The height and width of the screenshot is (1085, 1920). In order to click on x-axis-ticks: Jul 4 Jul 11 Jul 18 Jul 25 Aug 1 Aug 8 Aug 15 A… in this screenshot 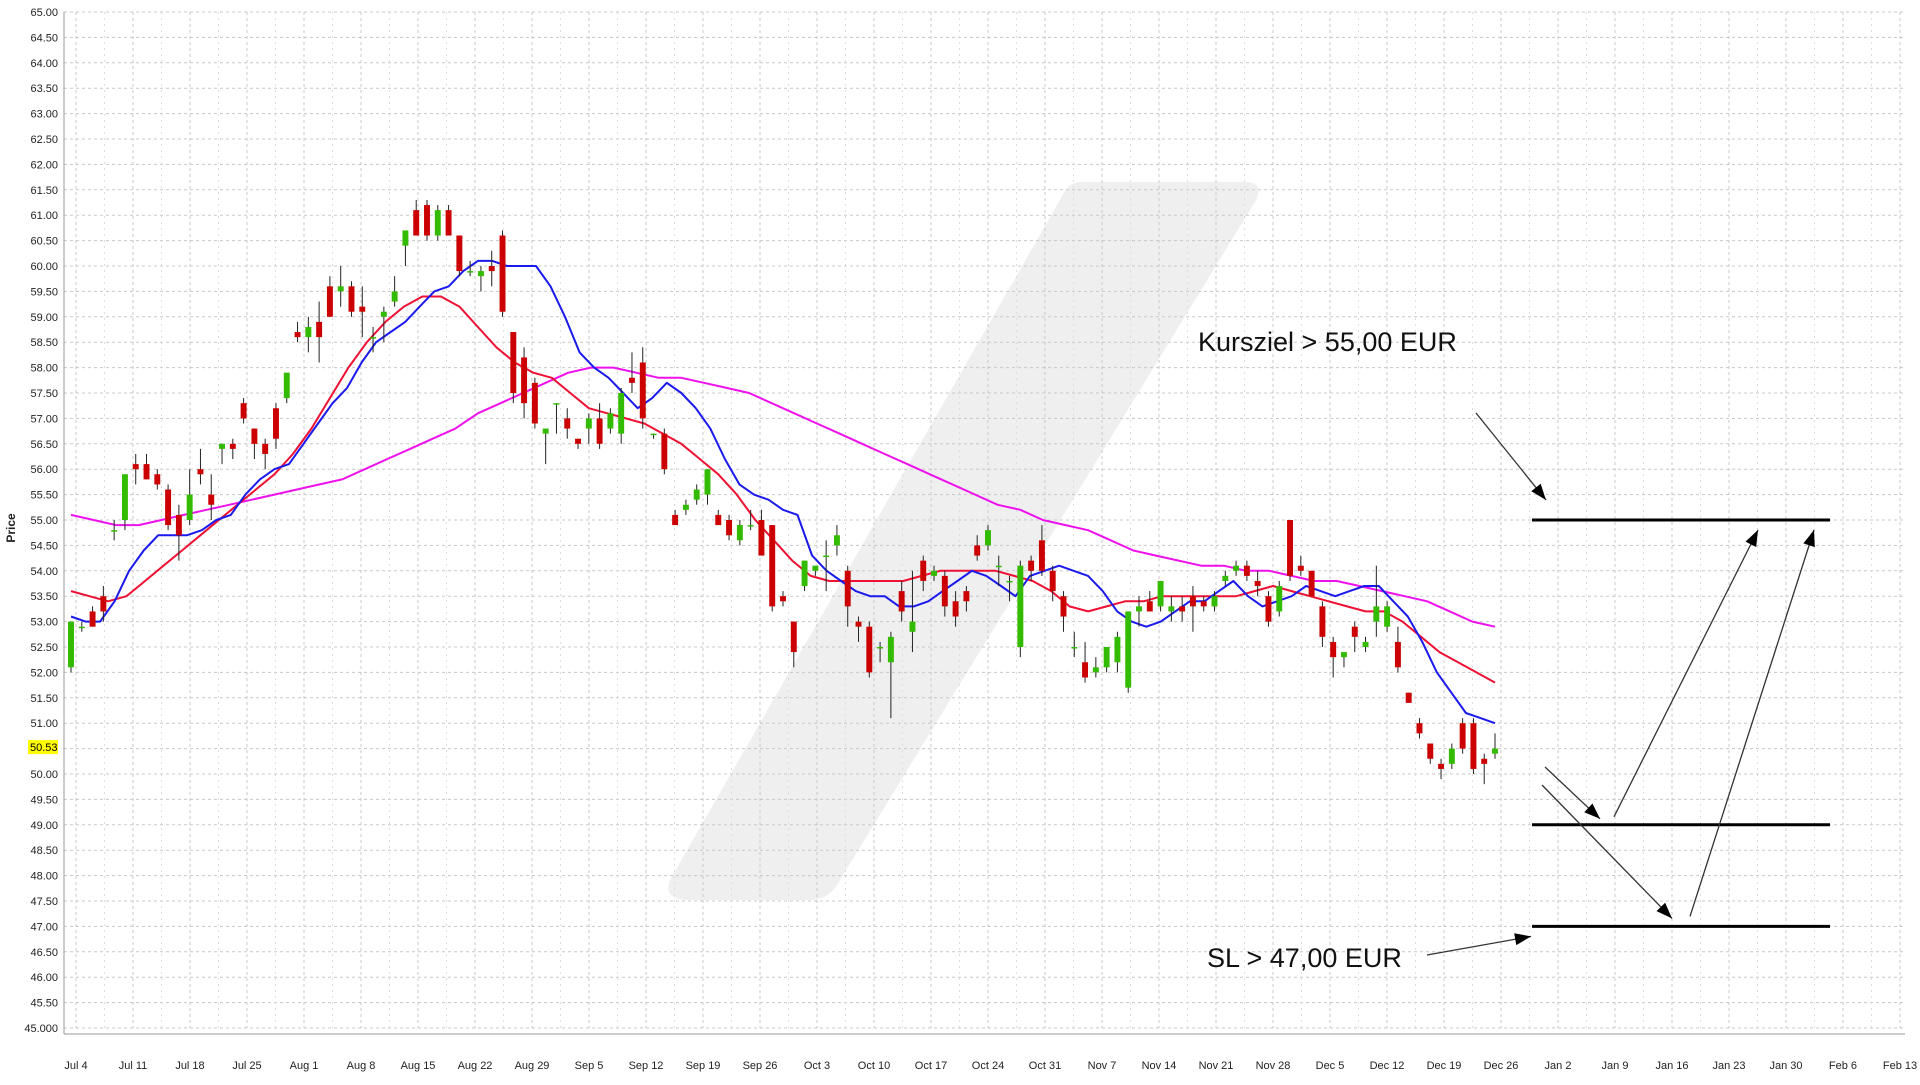, I will do `click(990, 1066)`.